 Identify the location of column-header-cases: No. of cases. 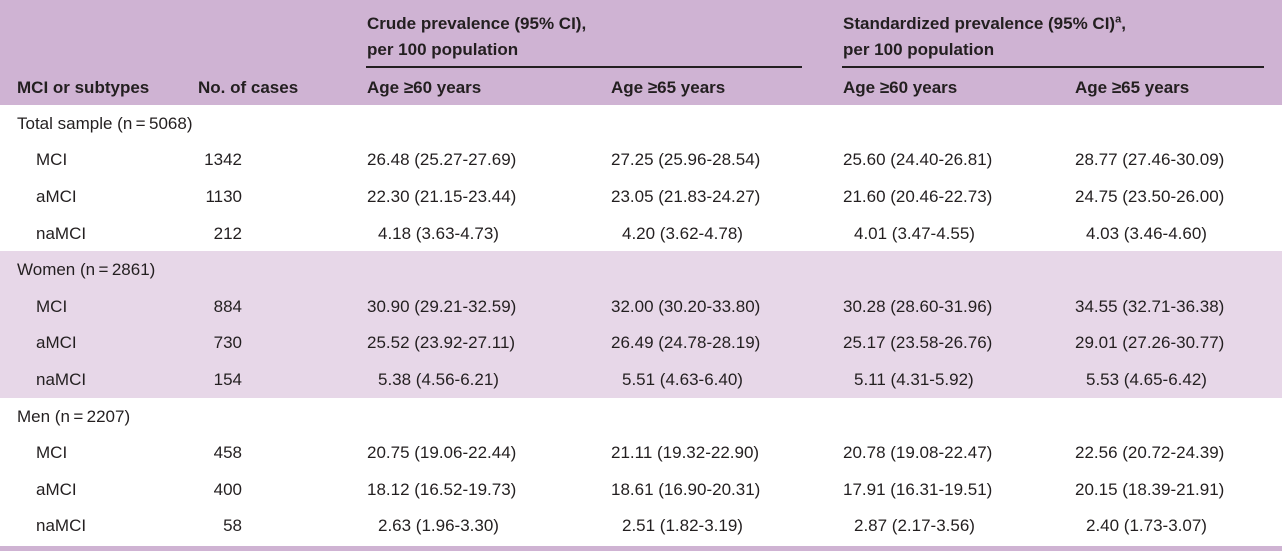
(248, 87).